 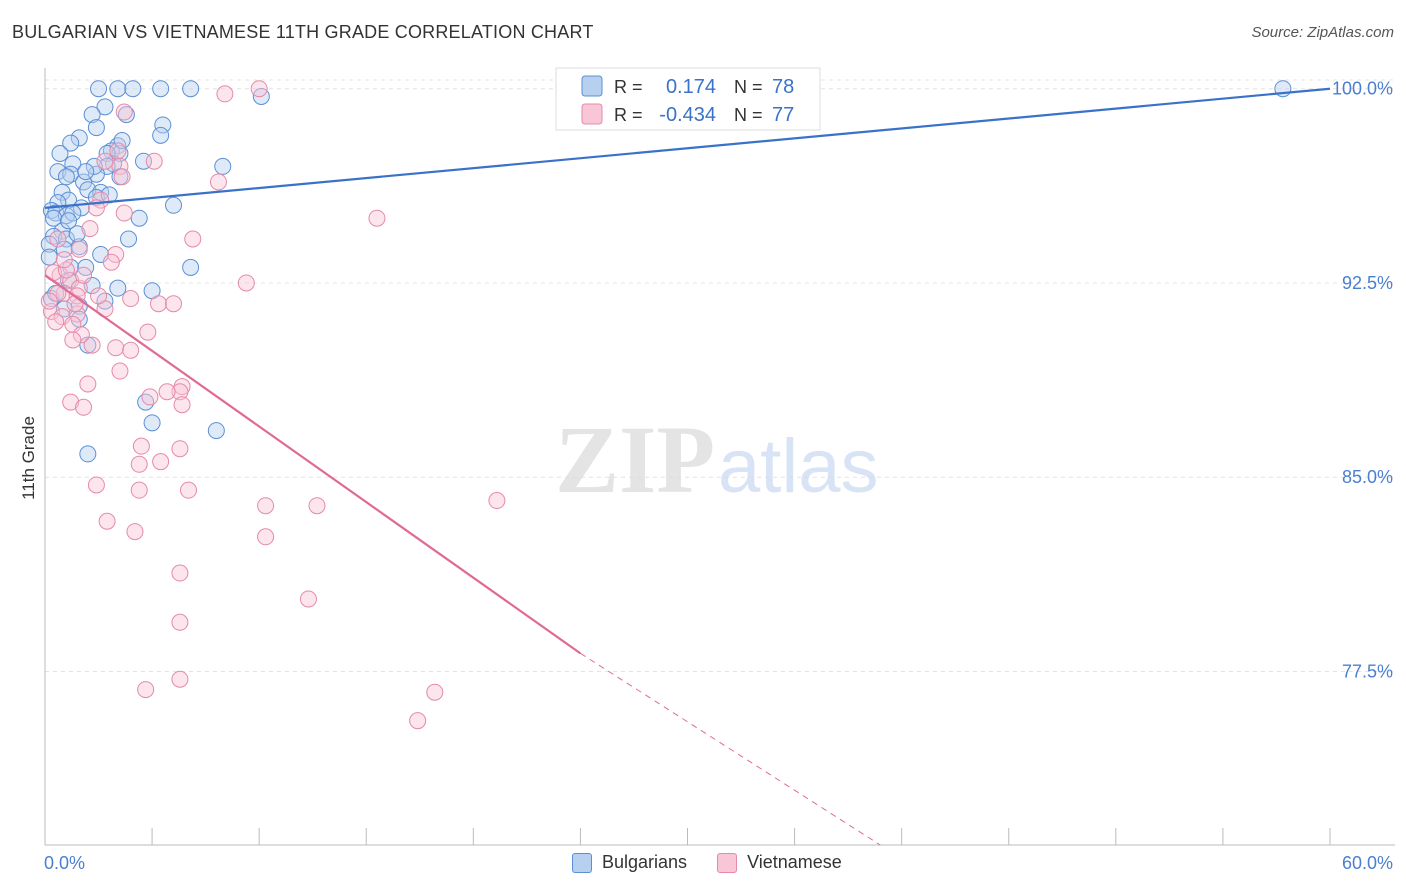 What do you see at coordinates (727, 862) in the screenshot?
I see `vietnamese-swatch` at bounding box center [727, 862].